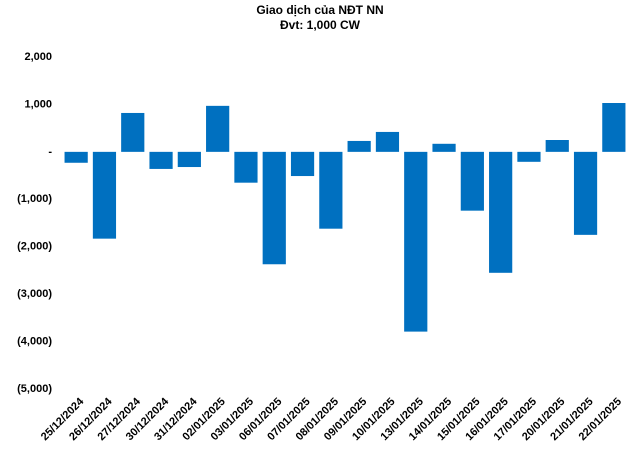  Describe the element at coordinates (38, 57) in the screenshot. I see `y-tick-label: 2,000` at that location.